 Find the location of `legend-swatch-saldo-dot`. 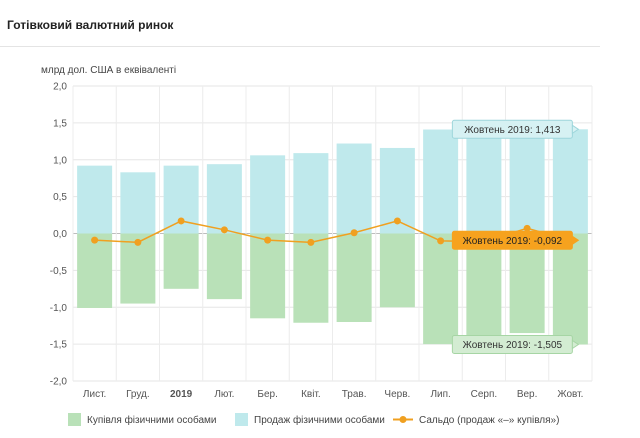

legend-swatch-saldo-dot is located at coordinates (403, 419).